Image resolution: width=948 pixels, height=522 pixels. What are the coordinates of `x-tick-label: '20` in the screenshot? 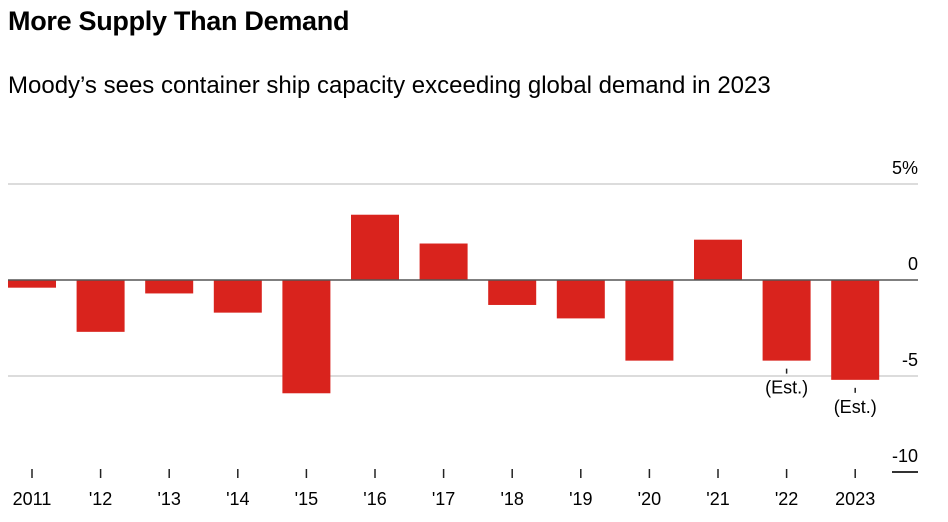 It's located at (649, 499).